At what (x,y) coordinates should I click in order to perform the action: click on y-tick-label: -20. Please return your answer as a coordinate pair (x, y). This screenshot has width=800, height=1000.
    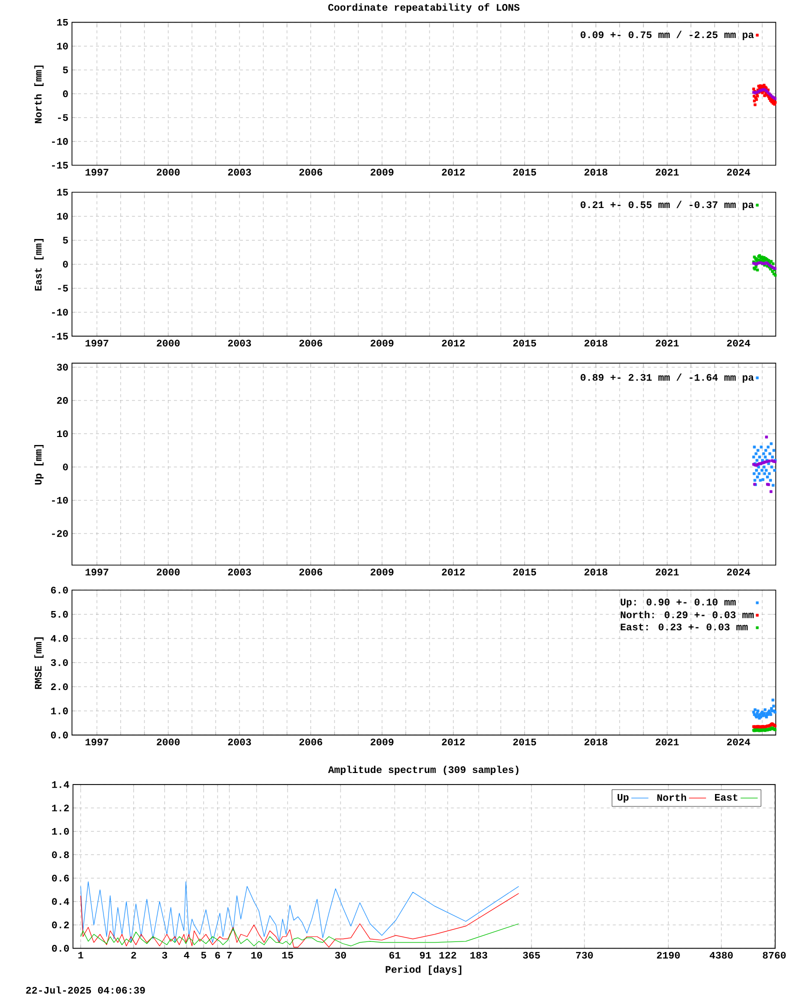
    Looking at the image, I should click on (60, 533).